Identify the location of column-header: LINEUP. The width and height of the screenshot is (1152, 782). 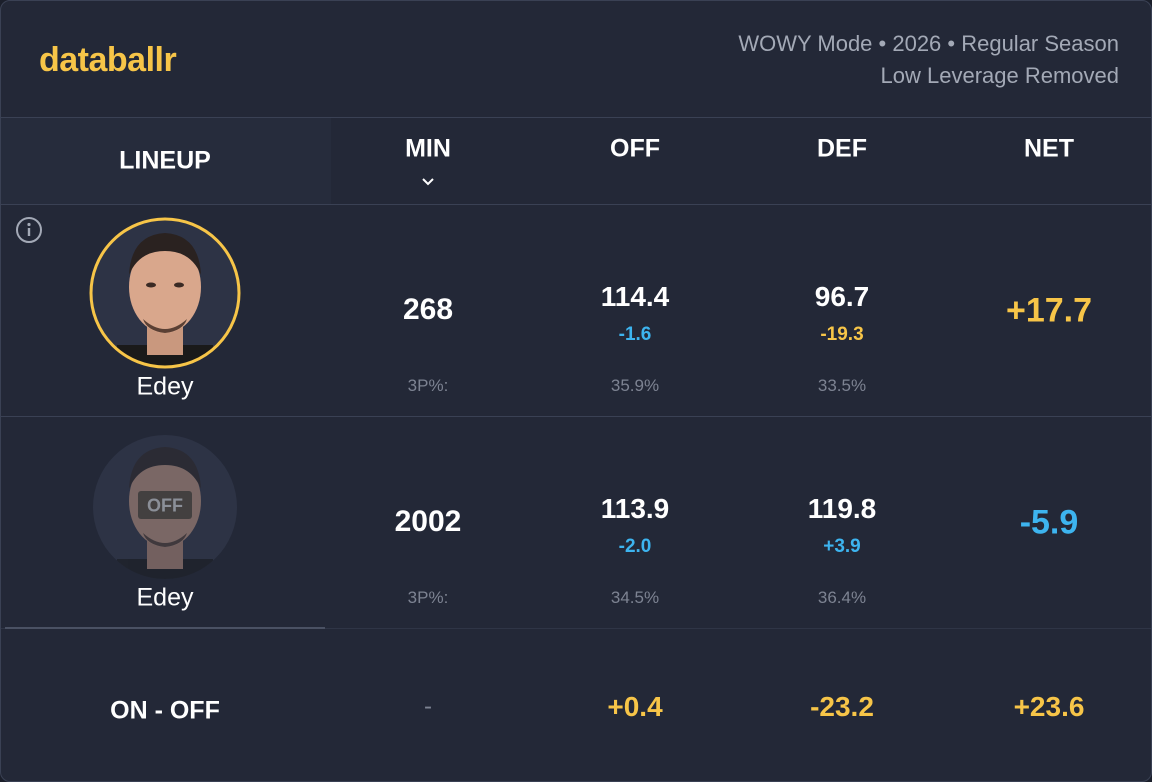
(165, 160).